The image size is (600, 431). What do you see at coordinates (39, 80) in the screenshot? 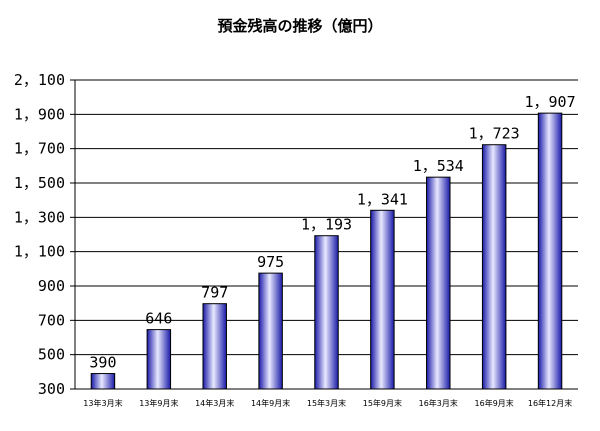
I see `y-tick-label: 2，100` at bounding box center [39, 80].